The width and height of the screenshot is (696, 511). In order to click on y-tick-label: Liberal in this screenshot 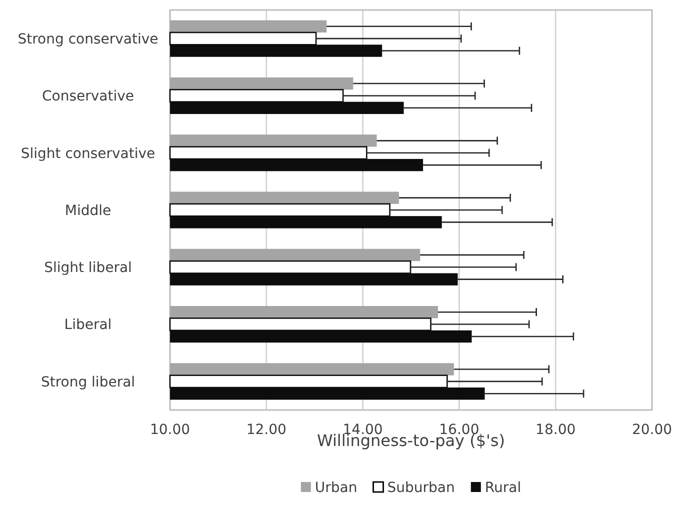, I will do `click(88, 325)`.